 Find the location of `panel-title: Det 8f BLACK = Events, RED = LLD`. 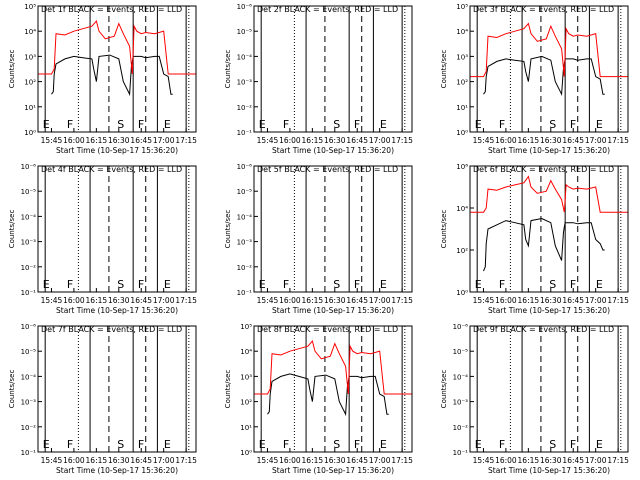

panel-title: Det 8f BLACK = Events, RED = LLD is located at coordinates (327, 329).